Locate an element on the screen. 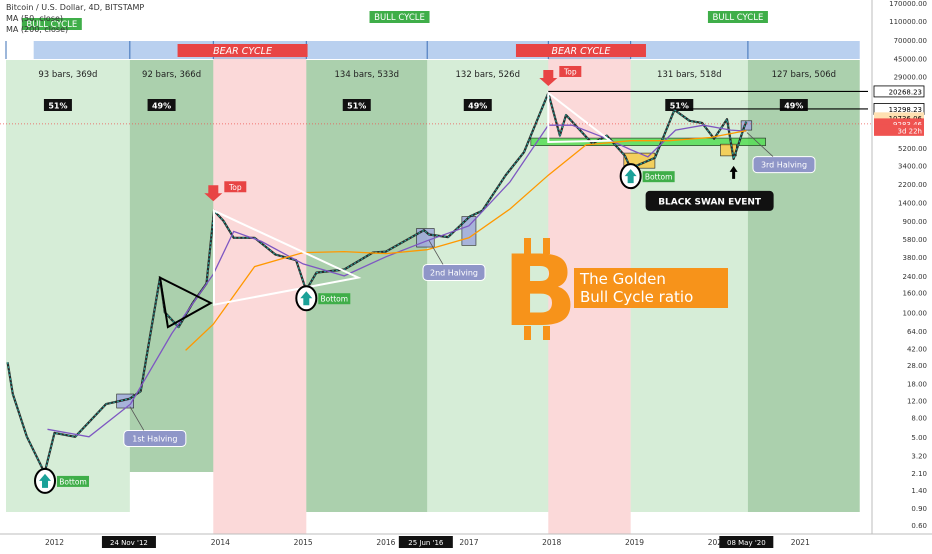 This screenshot has height=554, width=932. cycle-band-bear is located at coordinates (260, 294).